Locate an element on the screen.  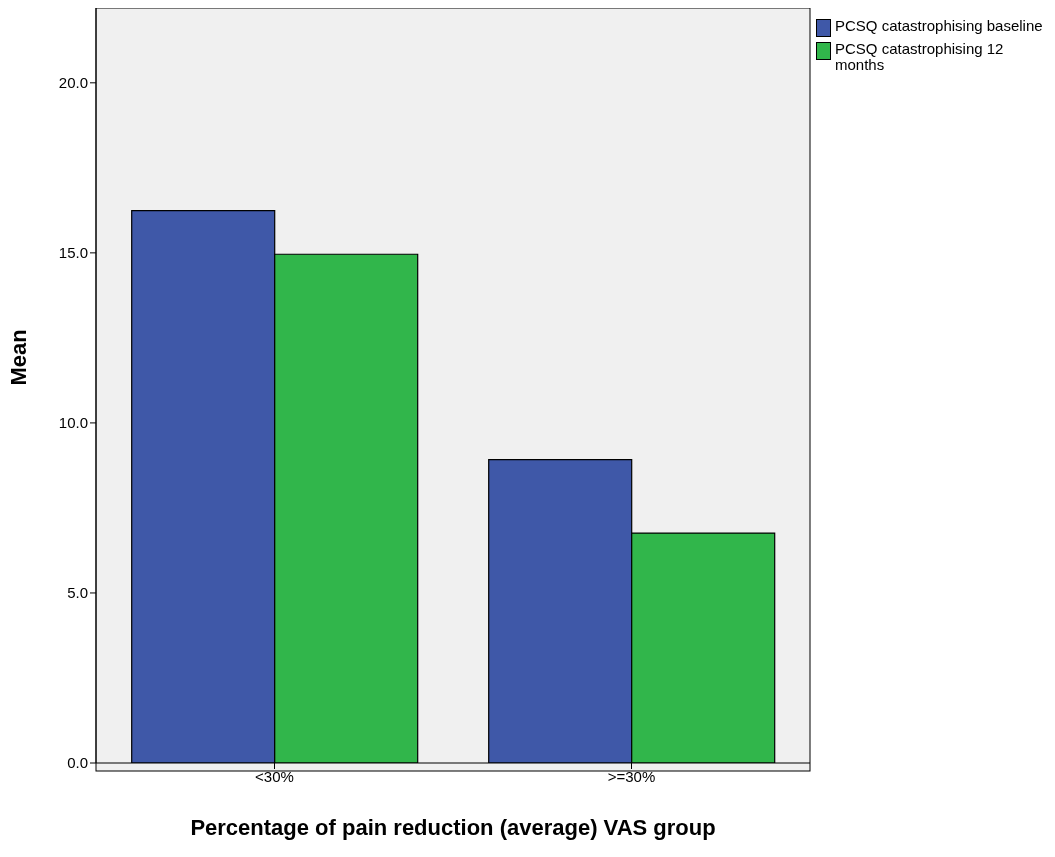
y-tick-label: 5.0 is located at coordinates (77, 593).